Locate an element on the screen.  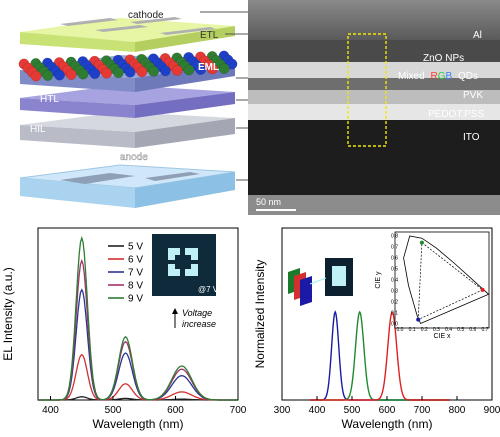
el-inset-label: @7 V is located at coordinates (208, 289).